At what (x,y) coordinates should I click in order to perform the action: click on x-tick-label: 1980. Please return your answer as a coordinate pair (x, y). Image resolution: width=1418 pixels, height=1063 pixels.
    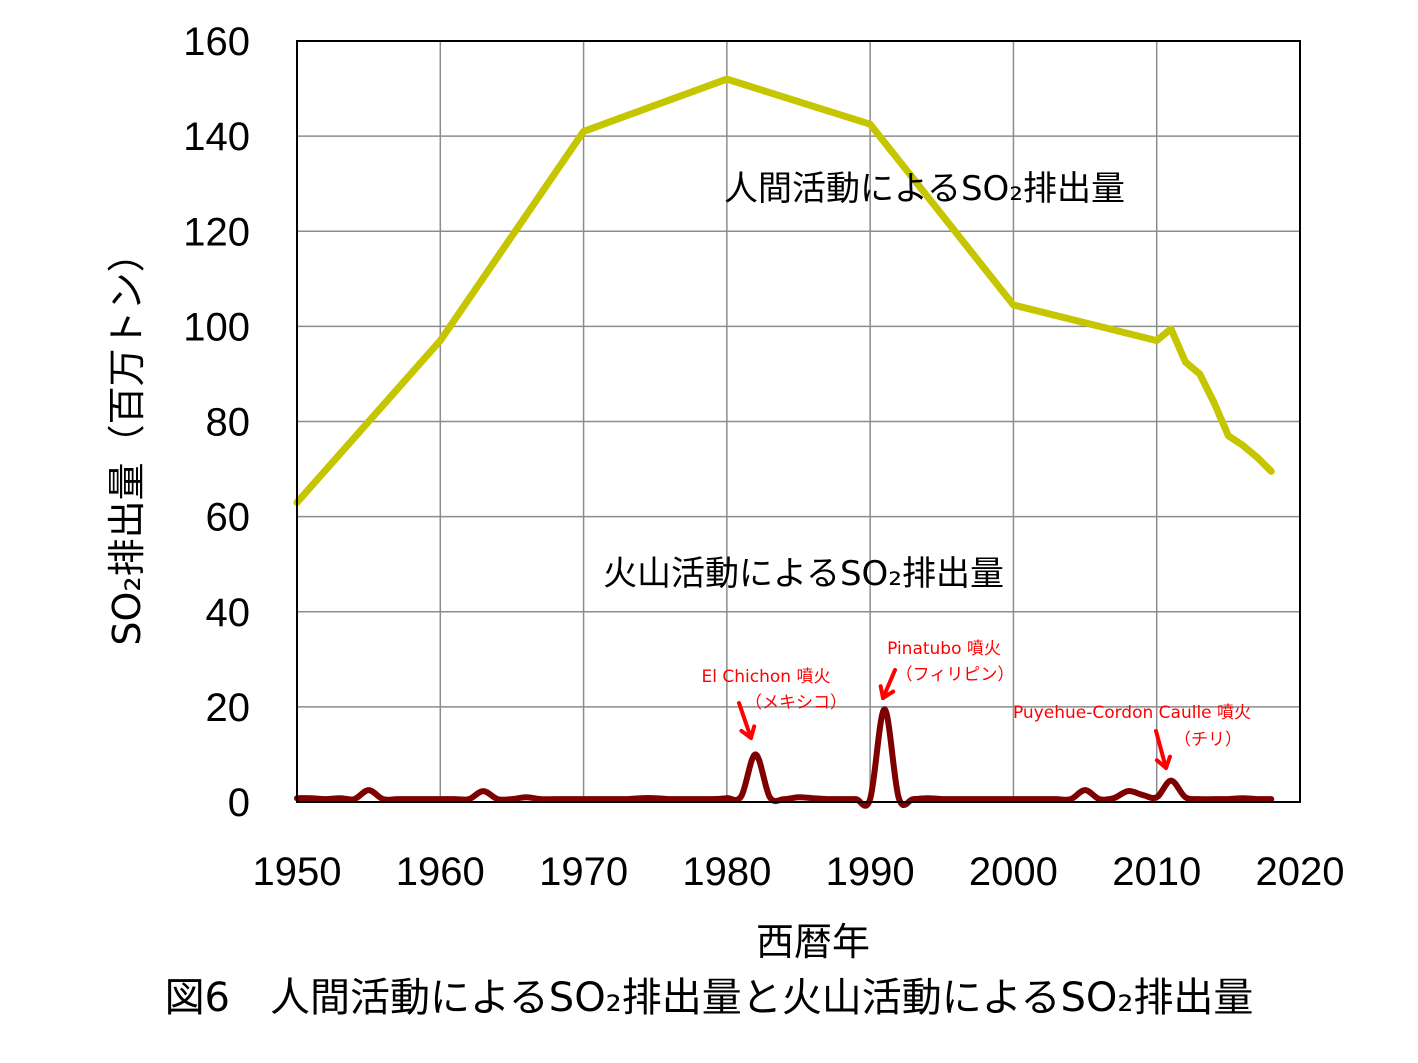
    Looking at the image, I should click on (726, 872).